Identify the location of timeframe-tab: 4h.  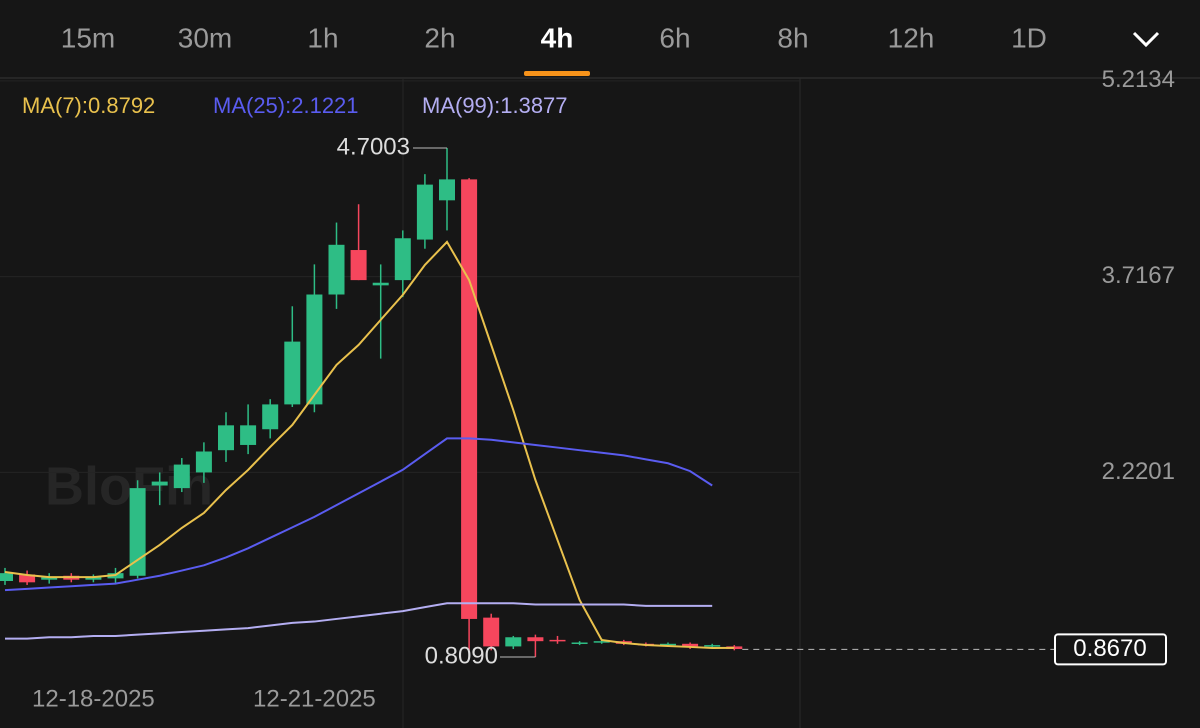
(557, 37).